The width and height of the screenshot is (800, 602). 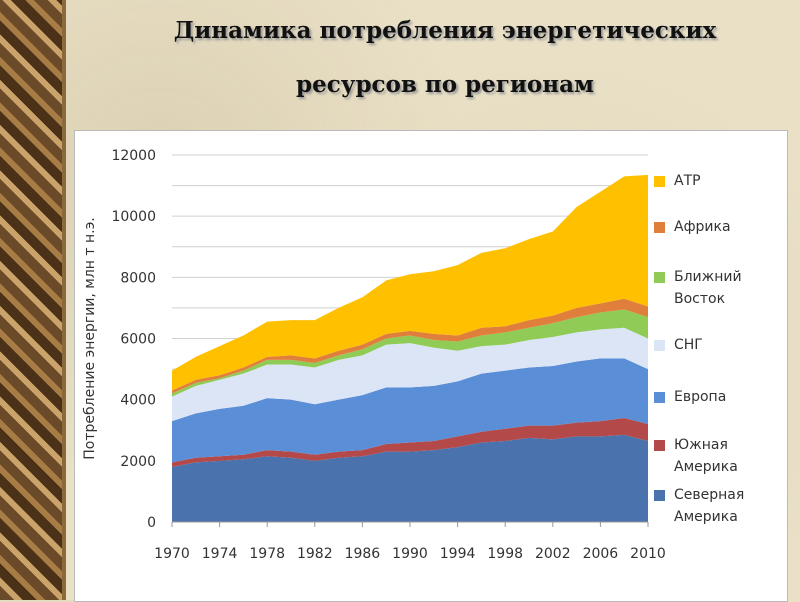 I want to click on x-tick-label: 1998, so click(x=505, y=554).